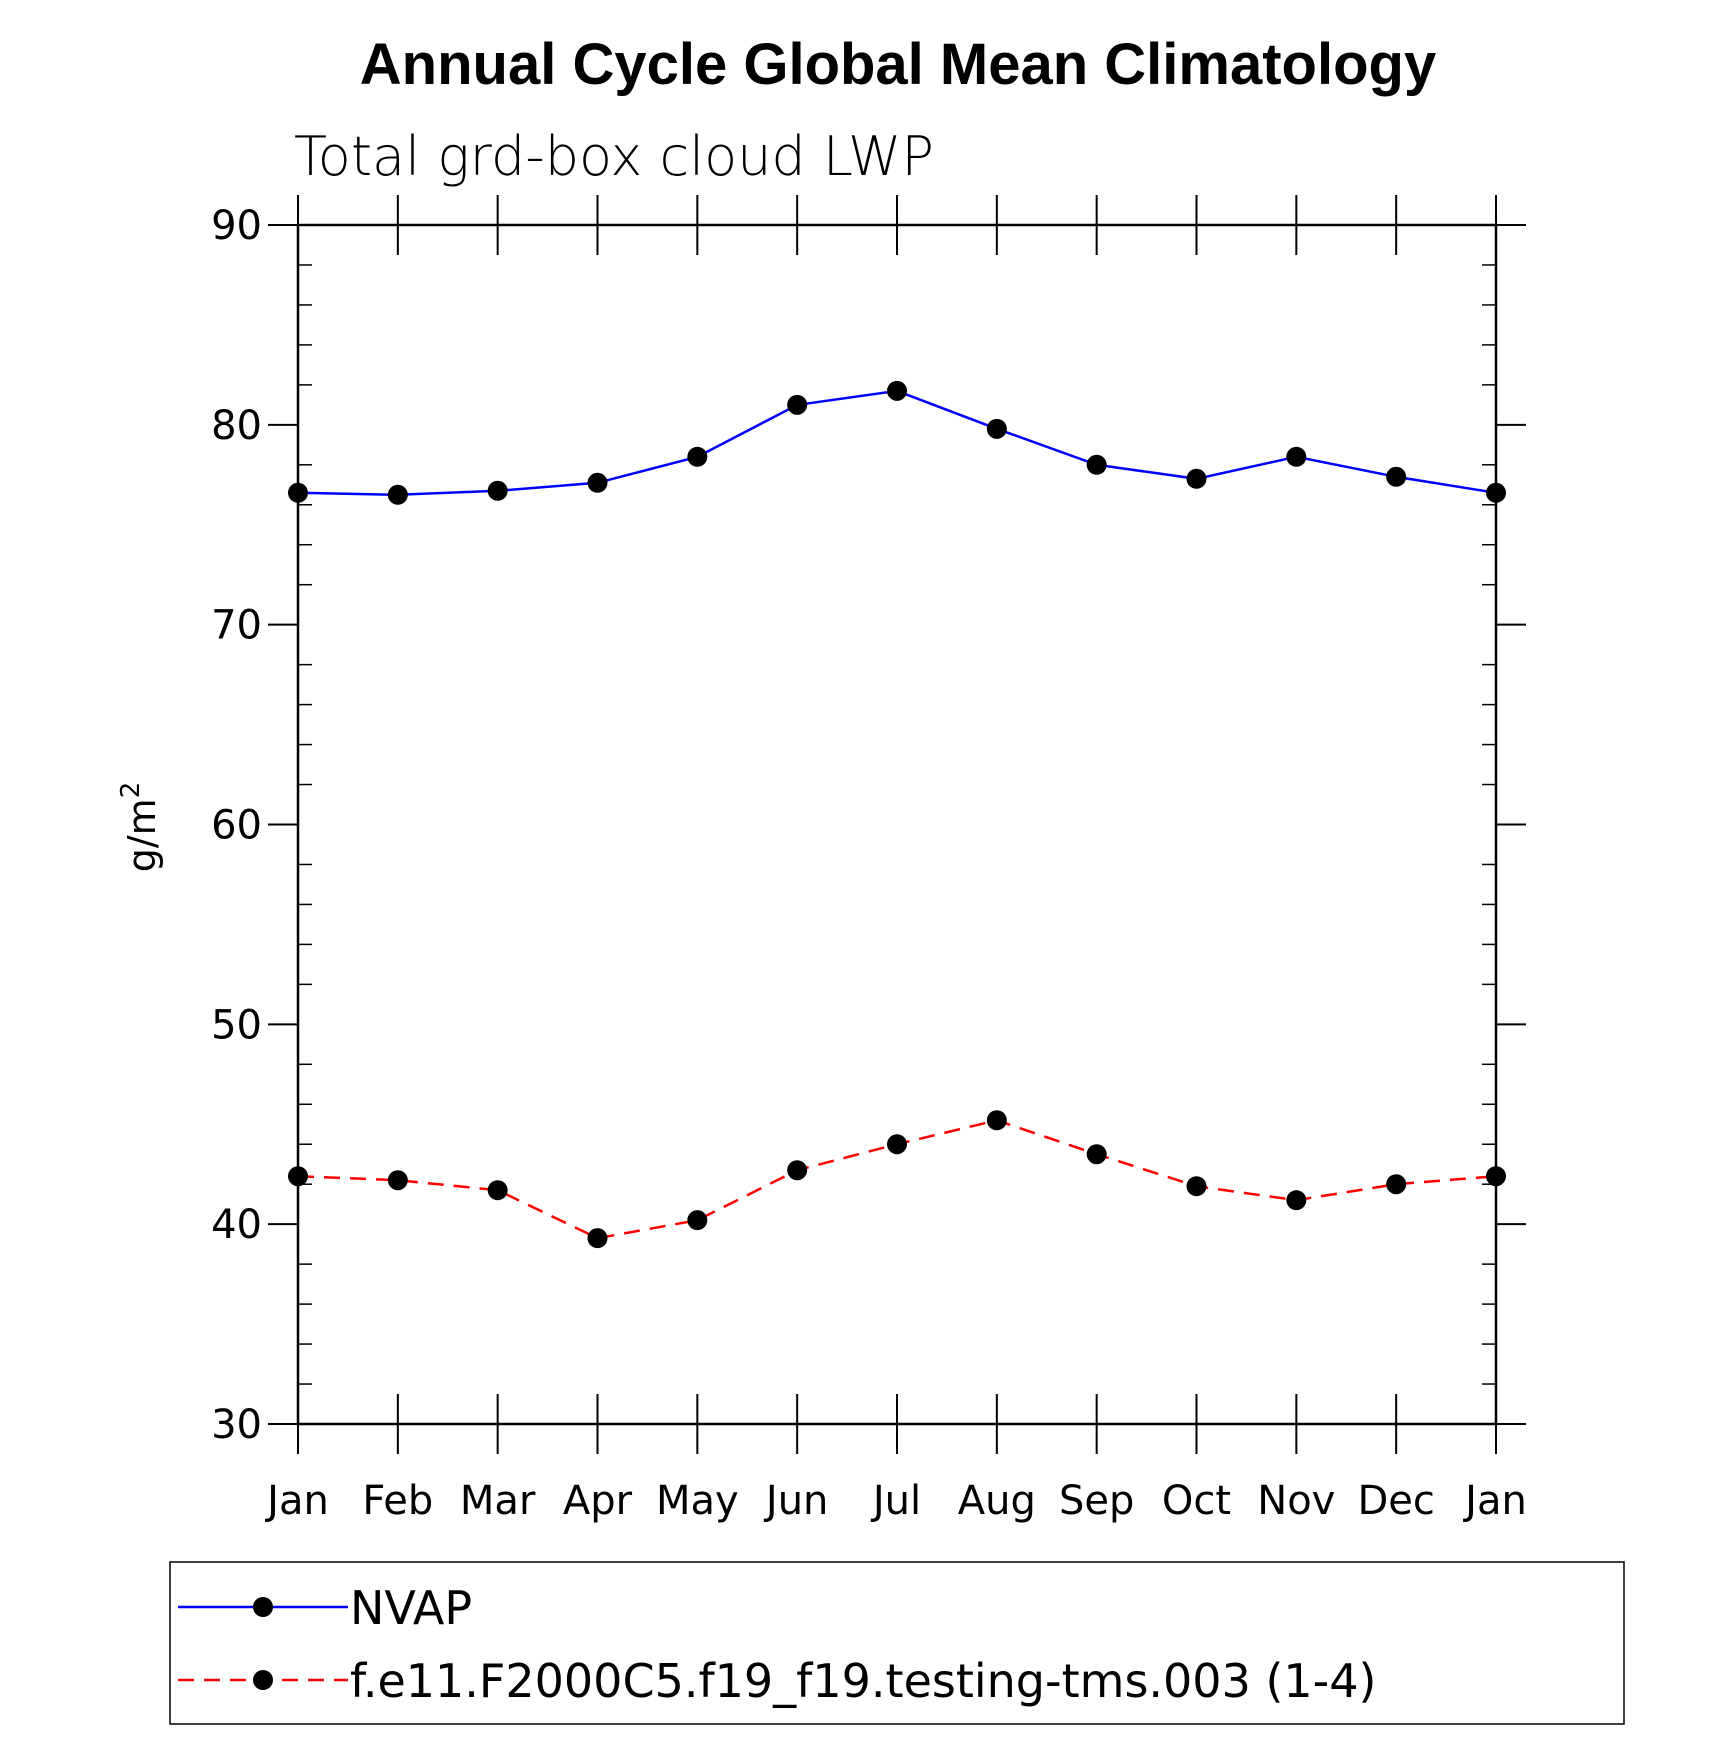 Image resolution: width=1710 pixels, height=1741 pixels. What do you see at coordinates (1296, 1501) in the screenshot?
I see `x-tick-label: Nov` at bounding box center [1296, 1501].